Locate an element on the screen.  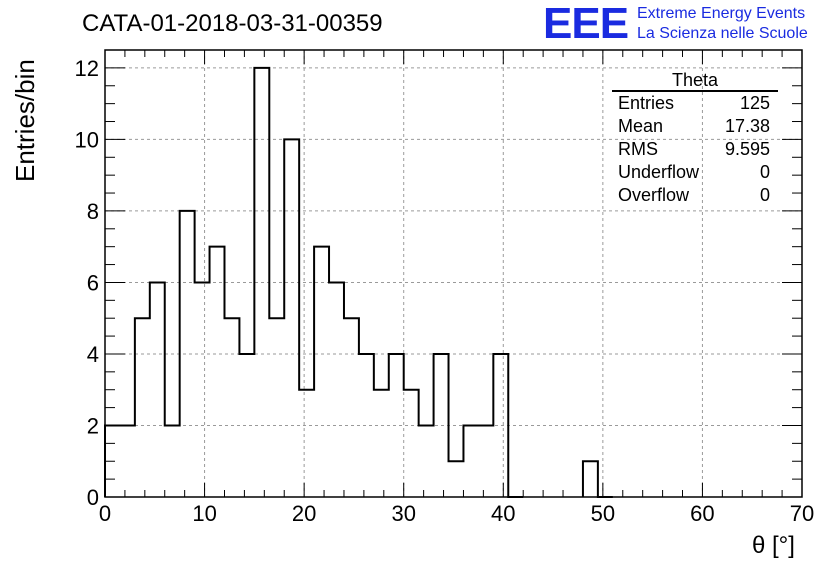
y-tick-label: 6 is located at coordinates (93, 282).